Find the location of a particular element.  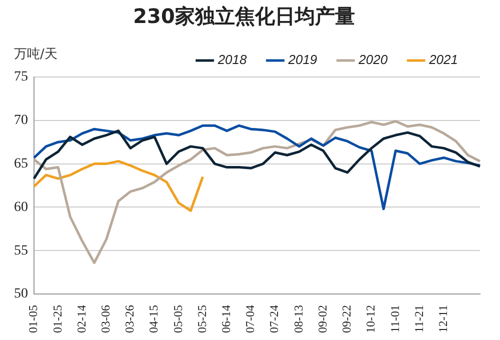

x-tick-label: 11-01 is located at coordinates (395, 319).